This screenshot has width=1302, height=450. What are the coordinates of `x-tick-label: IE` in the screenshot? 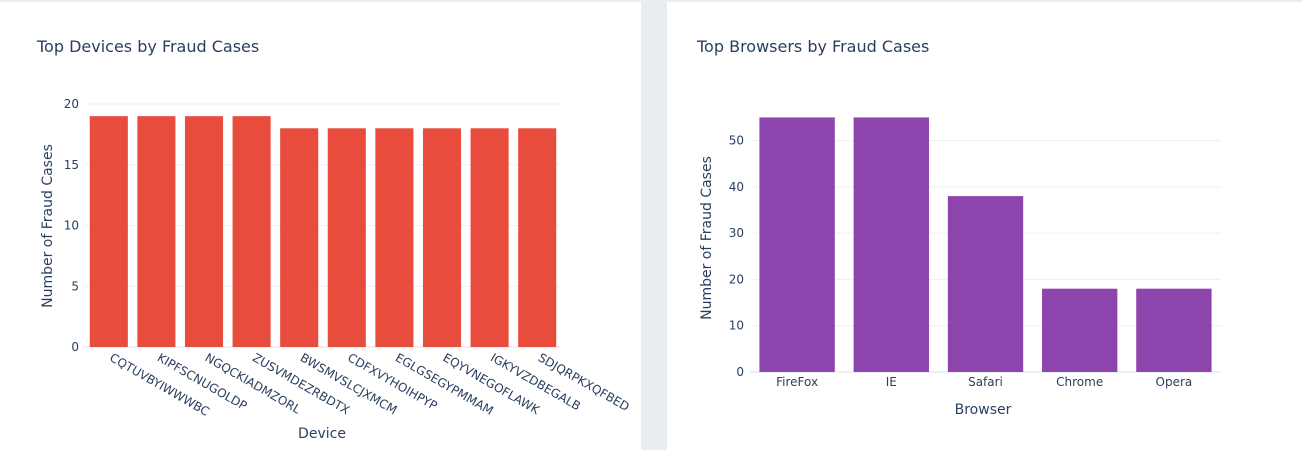 It's located at (891, 382).